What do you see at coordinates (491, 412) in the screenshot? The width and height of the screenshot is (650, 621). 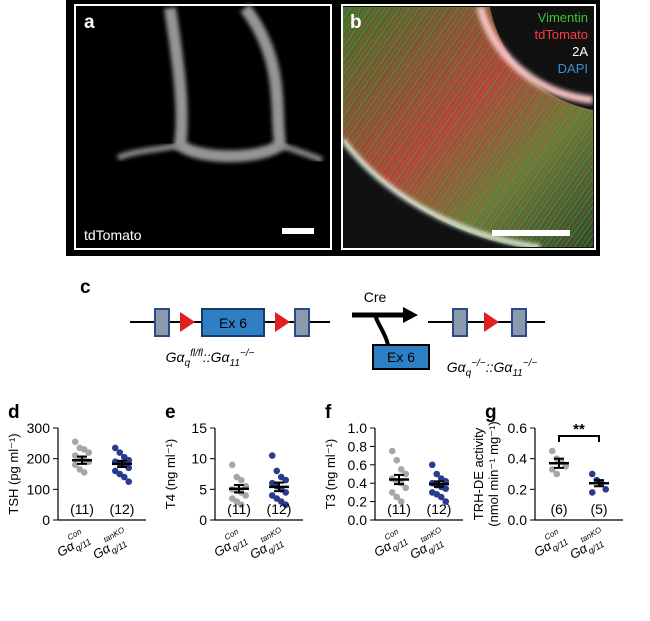 I see `panel-label: g` at bounding box center [491, 412].